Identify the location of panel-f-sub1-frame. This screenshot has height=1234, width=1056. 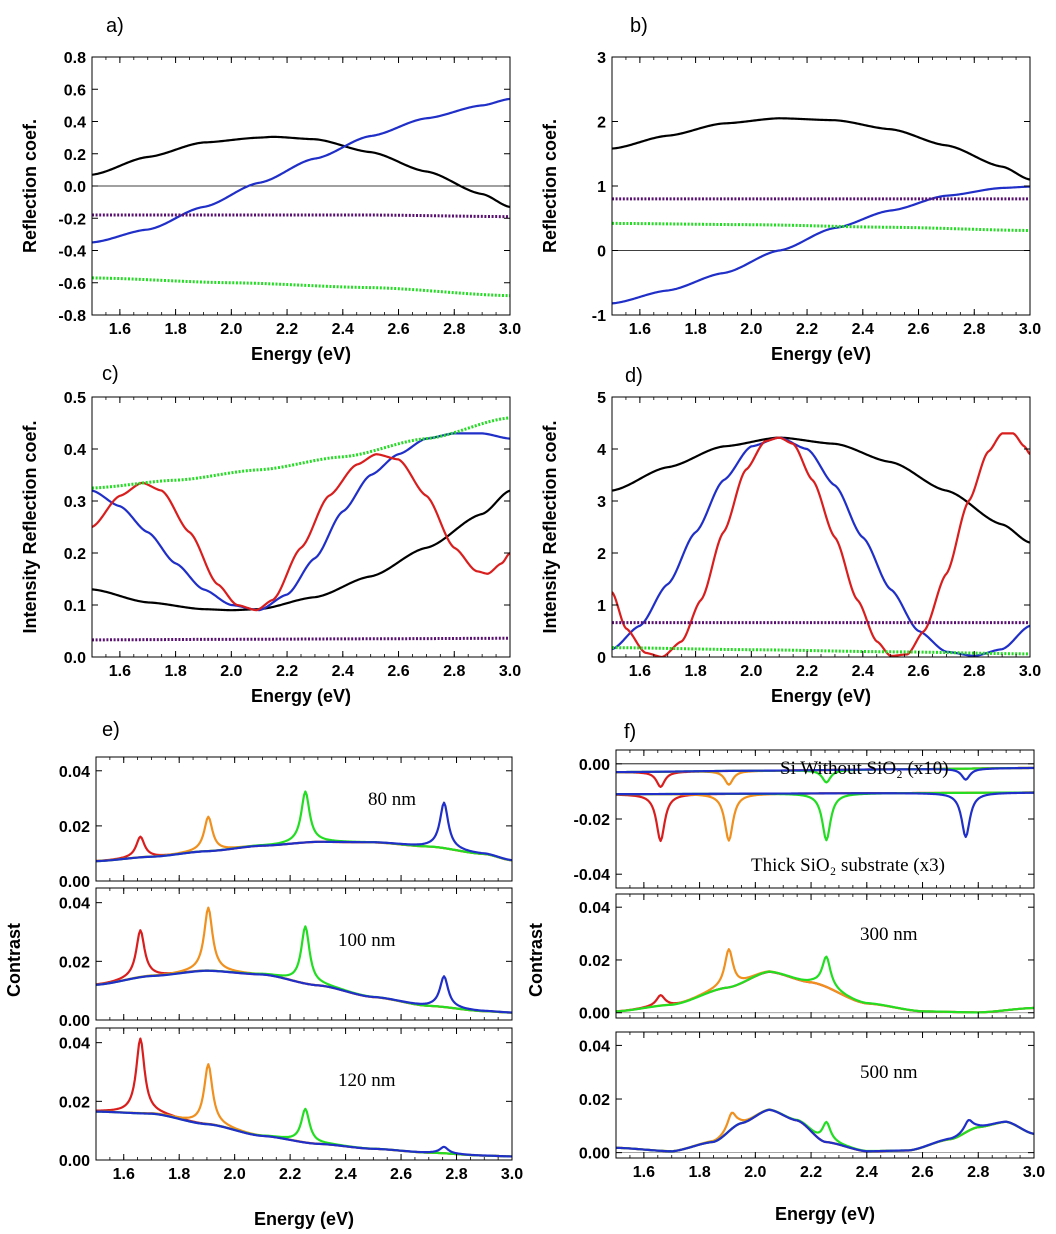
(825, 956).